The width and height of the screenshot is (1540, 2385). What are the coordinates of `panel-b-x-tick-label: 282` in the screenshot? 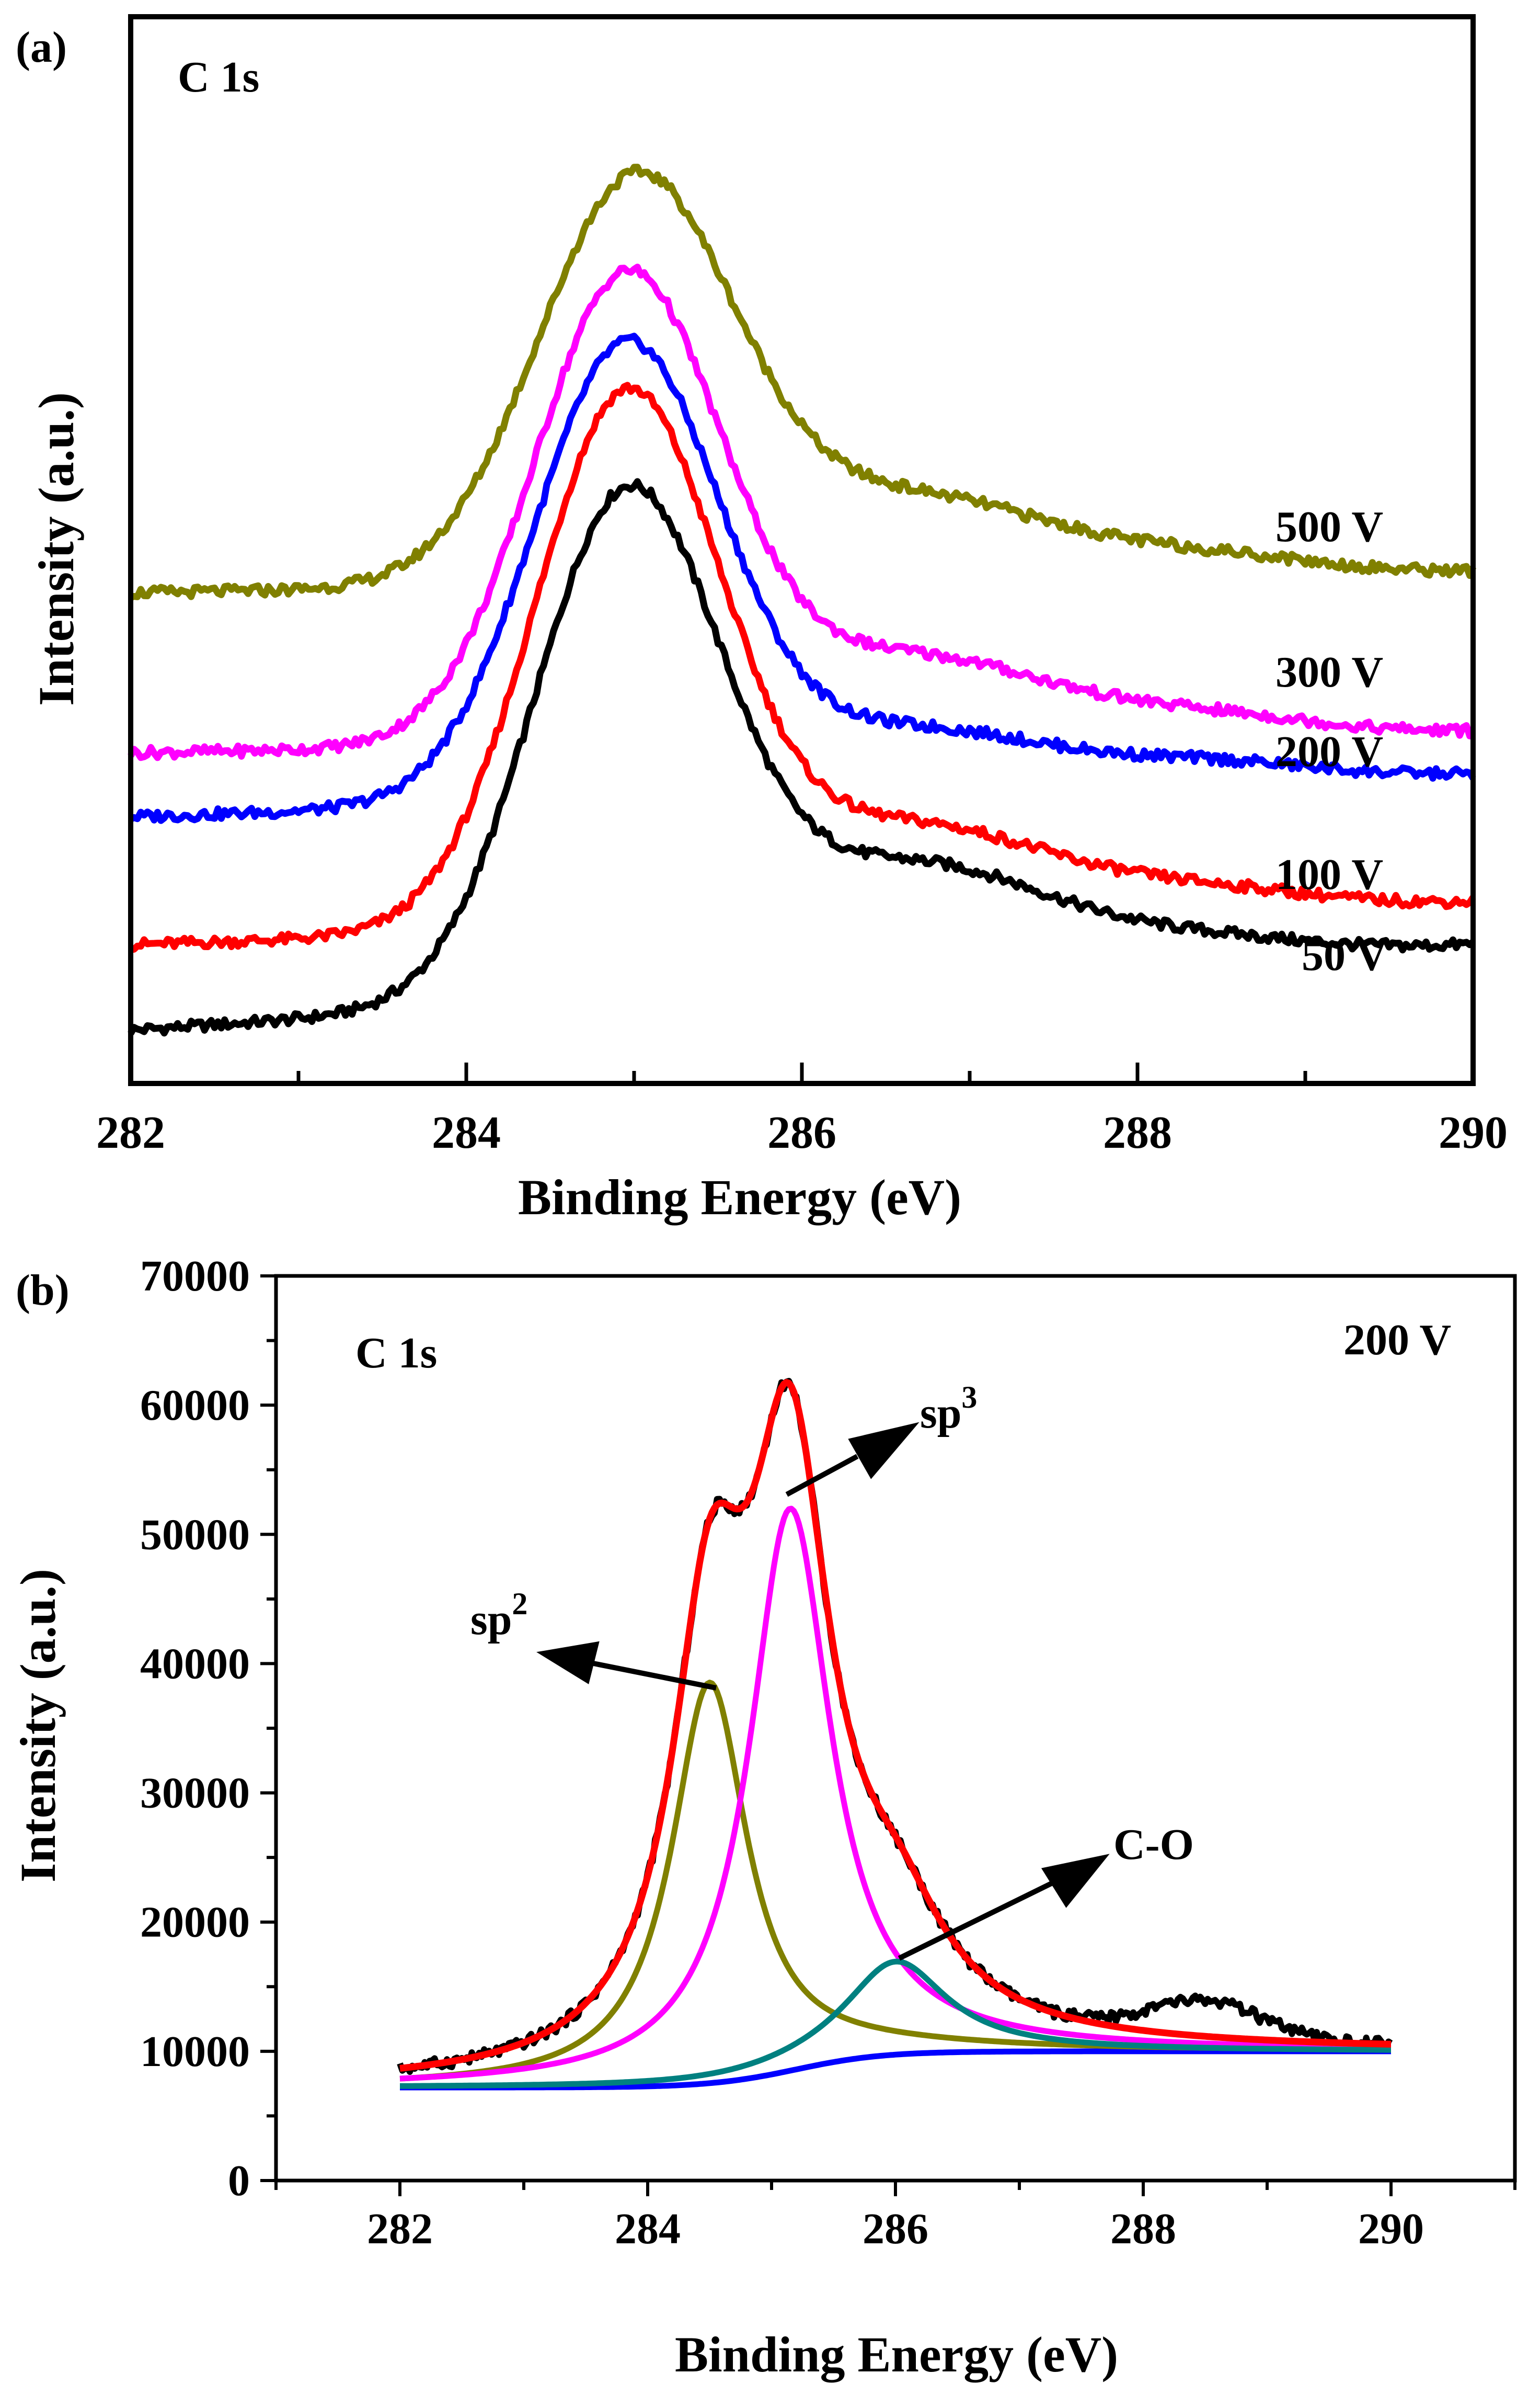 It's located at (400, 2229).